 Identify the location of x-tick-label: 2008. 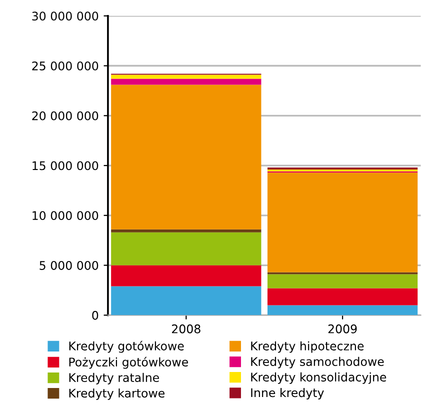
(186, 329).